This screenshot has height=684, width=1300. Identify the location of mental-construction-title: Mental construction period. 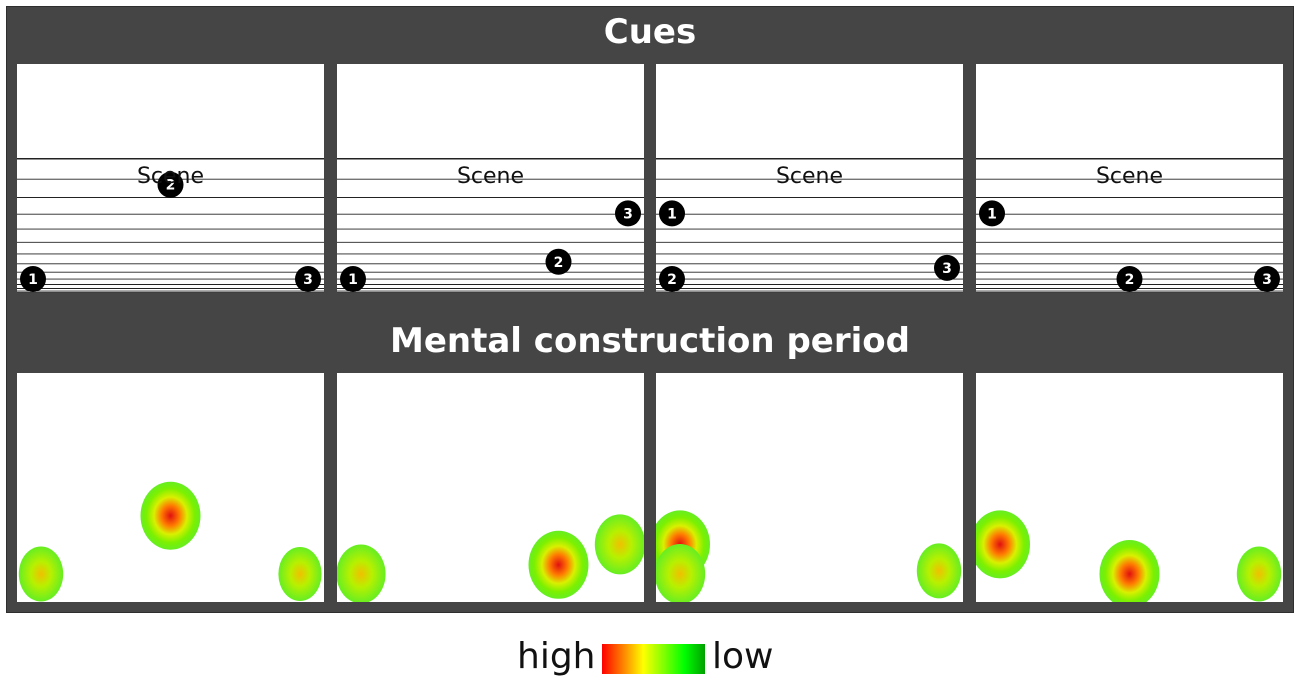
(650, 341).